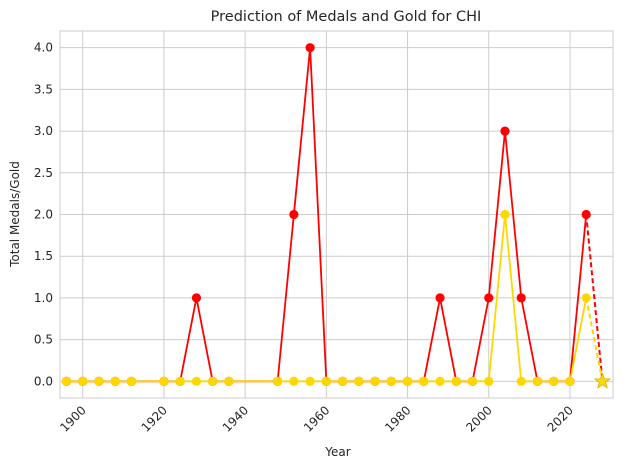 The height and width of the screenshot is (475, 630). I want to click on x-axis-label: Year, so click(337, 452).